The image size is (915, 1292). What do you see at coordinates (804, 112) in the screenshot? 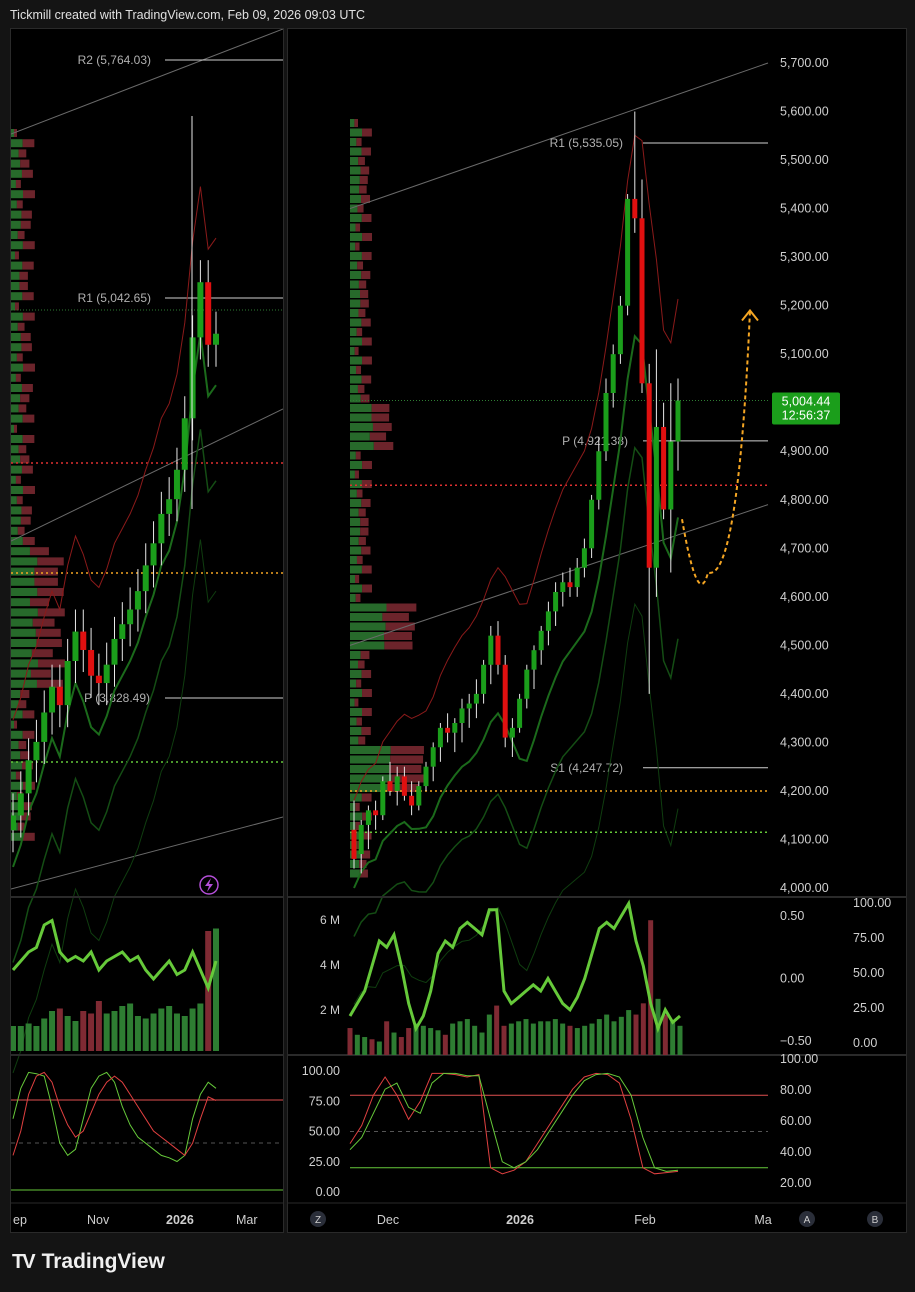
I see `price-axis-tick: 5,600.00` at bounding box center [804, 112].